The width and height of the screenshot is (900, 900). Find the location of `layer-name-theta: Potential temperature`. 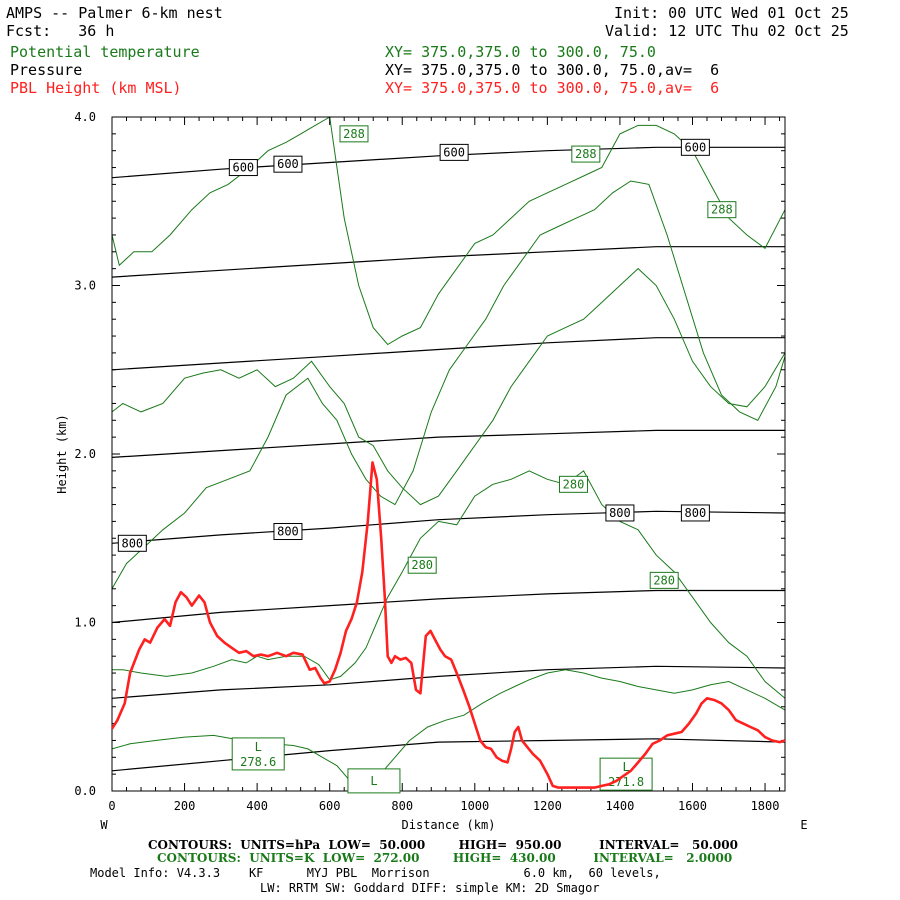

layer-name-theta: Potential temperature is located at coordinates (105, 52).